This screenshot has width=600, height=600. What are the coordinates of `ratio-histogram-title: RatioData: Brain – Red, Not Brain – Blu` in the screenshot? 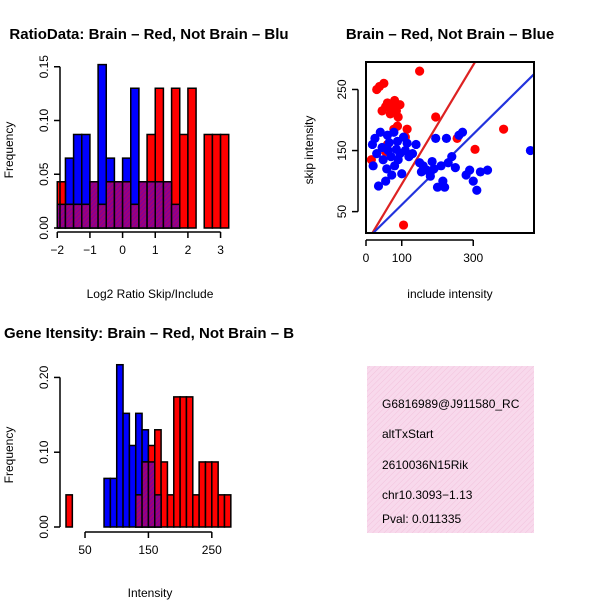 It's located at (148, 34).